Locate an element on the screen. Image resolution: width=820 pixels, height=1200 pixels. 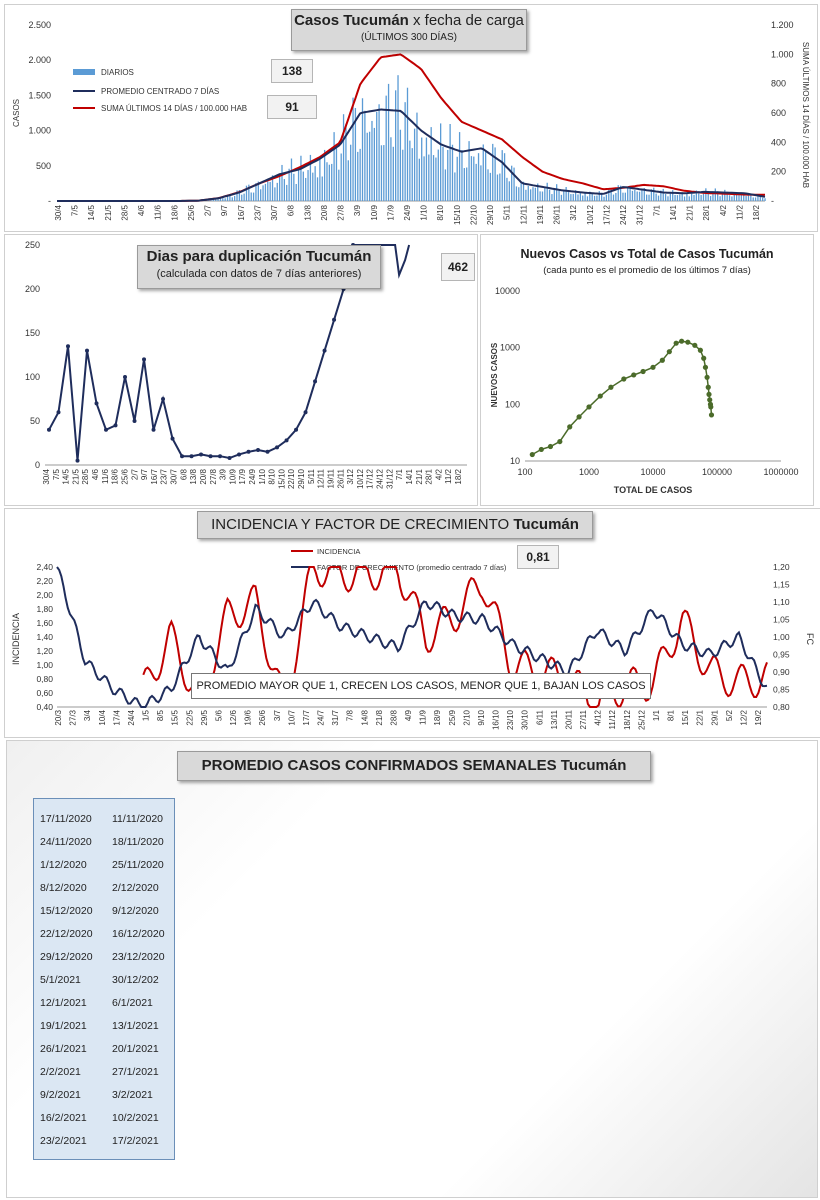
casos-x-label: 14/1 is located at coordinates (673, 212).